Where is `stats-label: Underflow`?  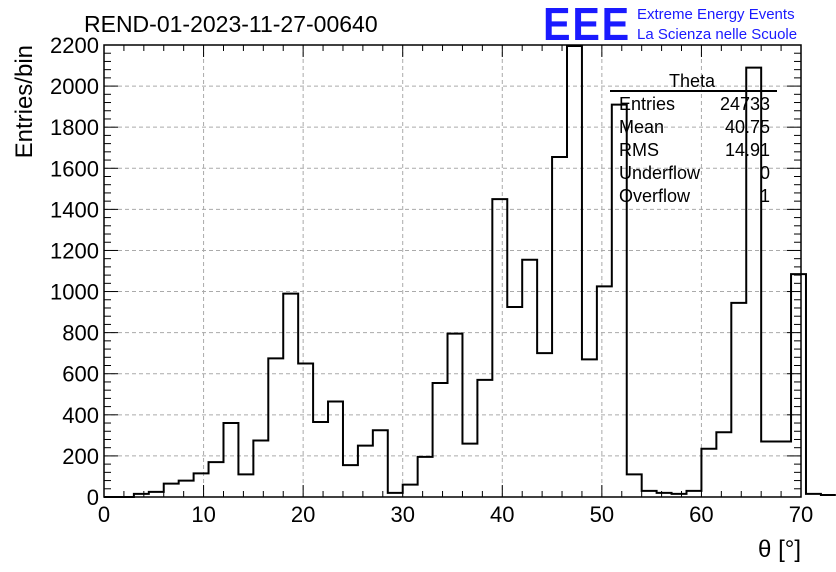
stats-label: Underflow is located at coordinates (660, 173).